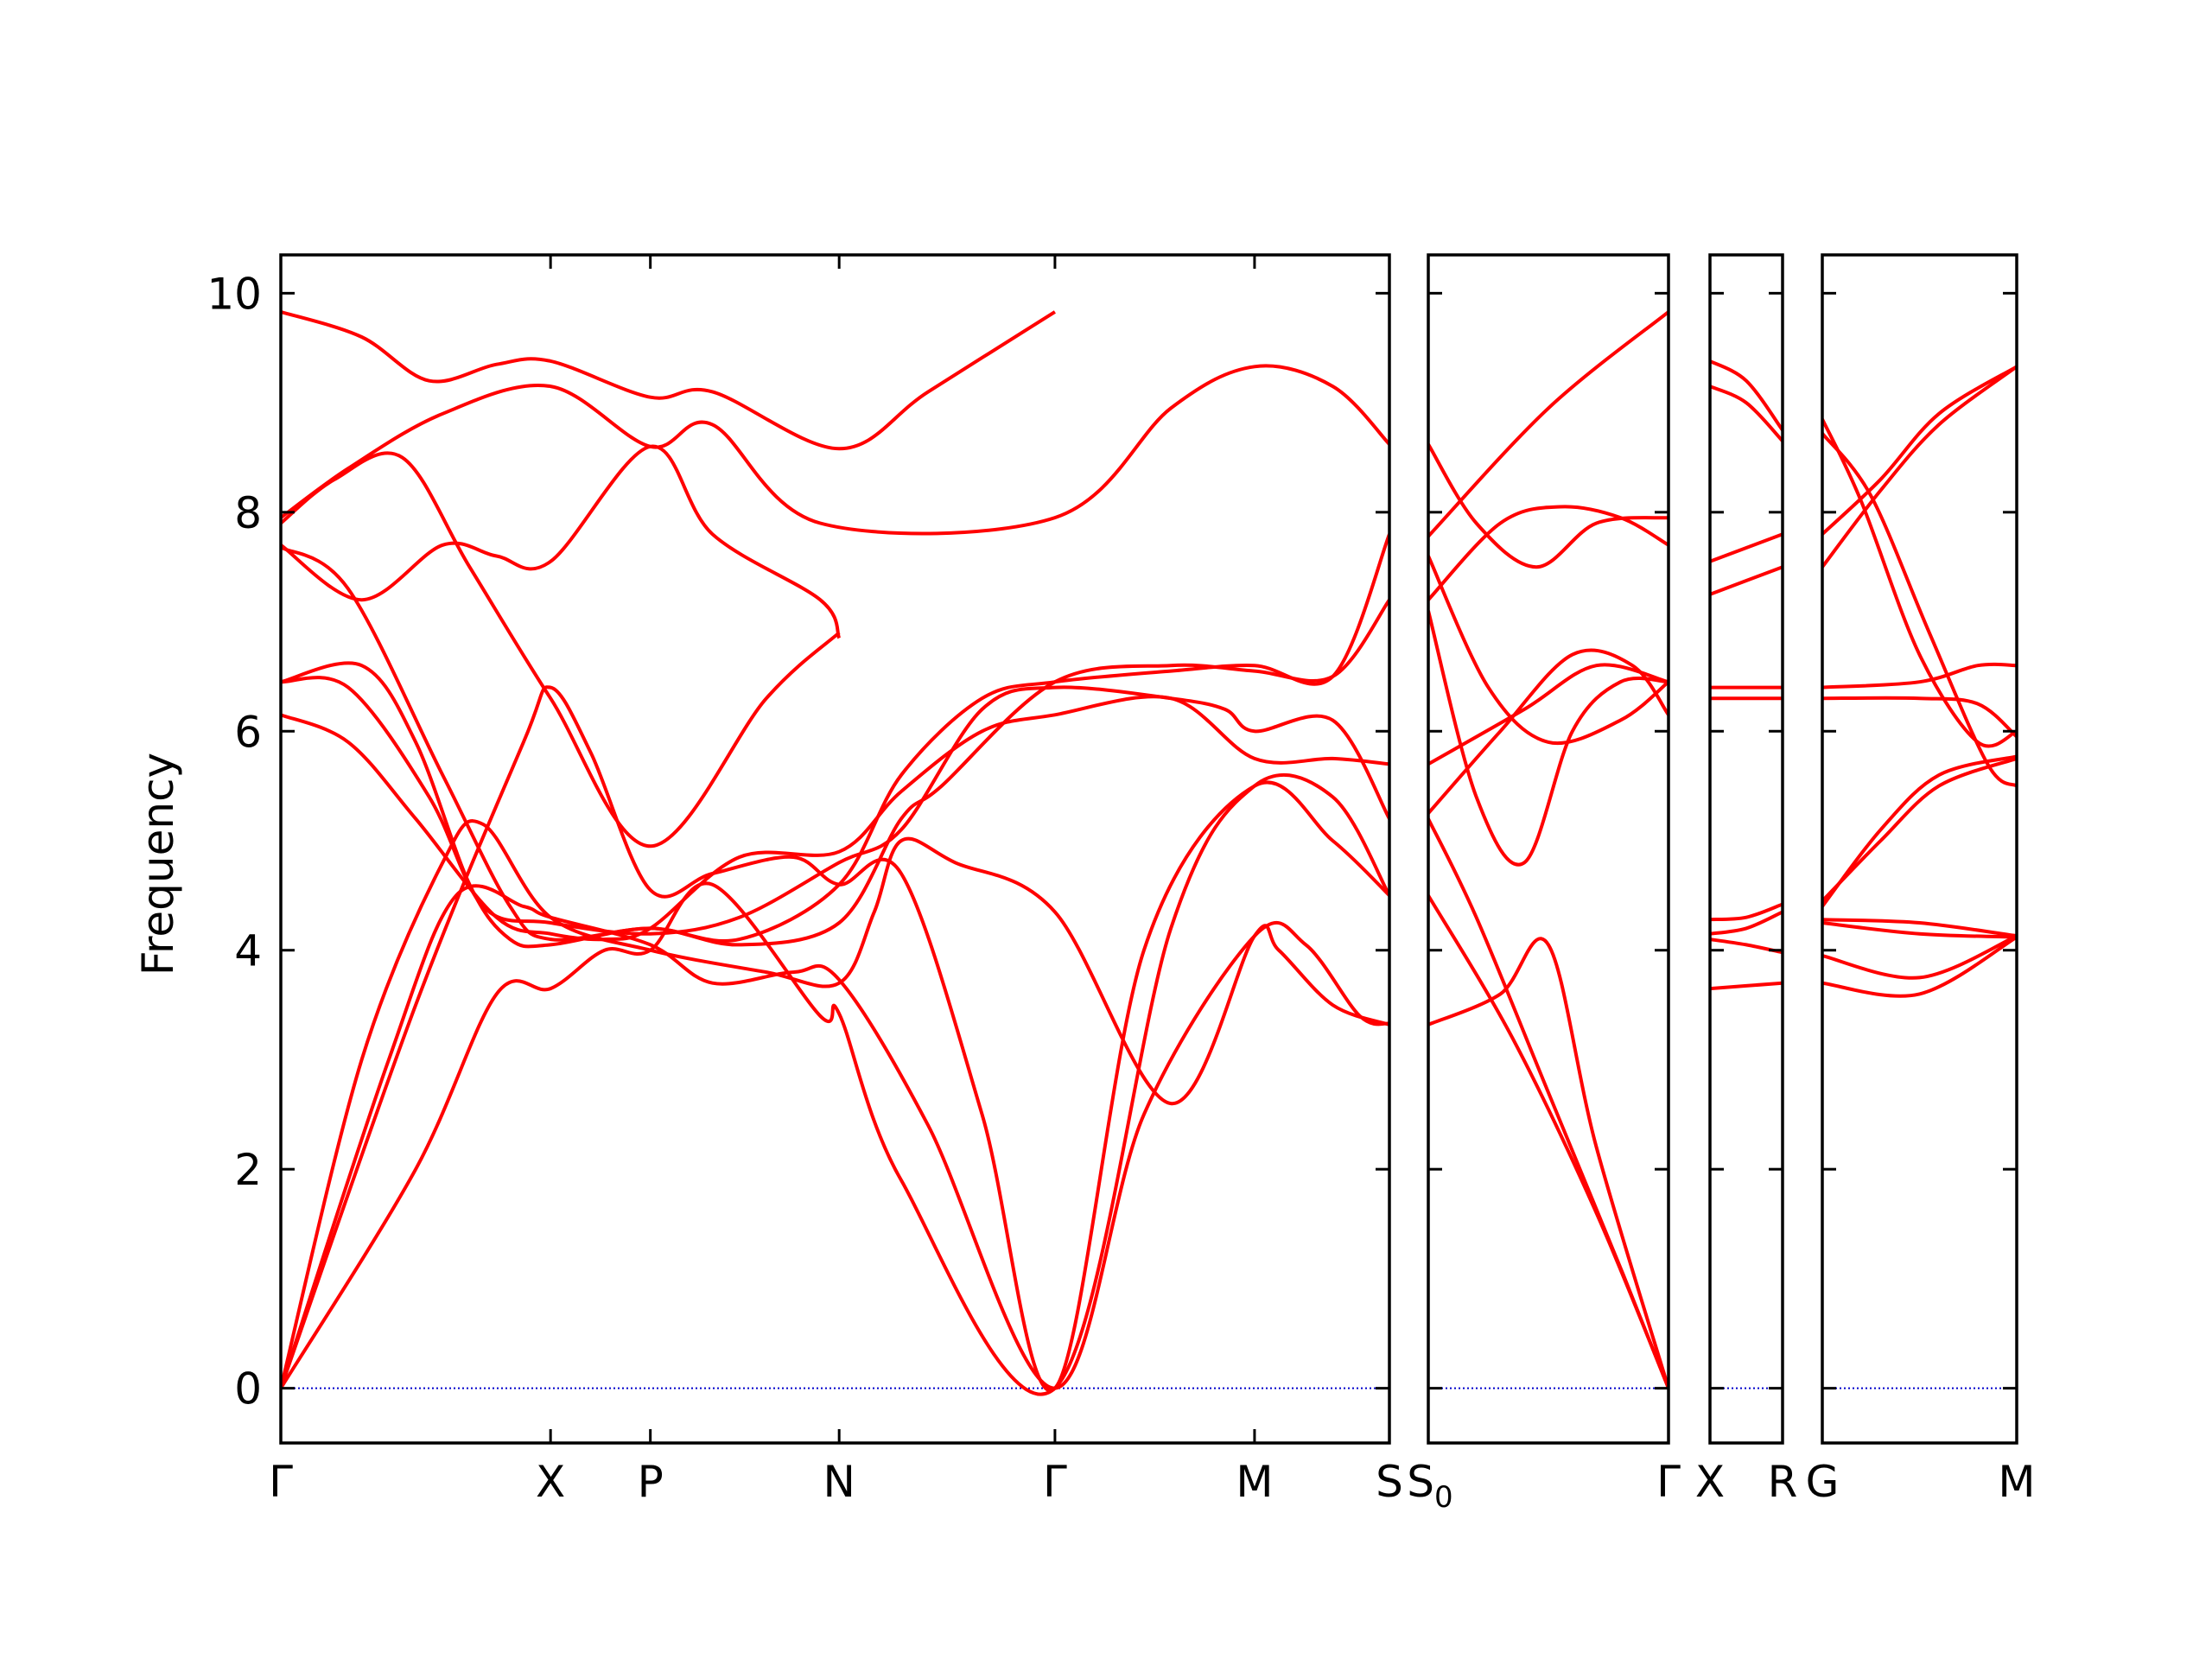 The image size is (2212, 1659). Describe the element at coordinates (248, 951) in the screenshot. I see `y-tick-label: 4` at that location.